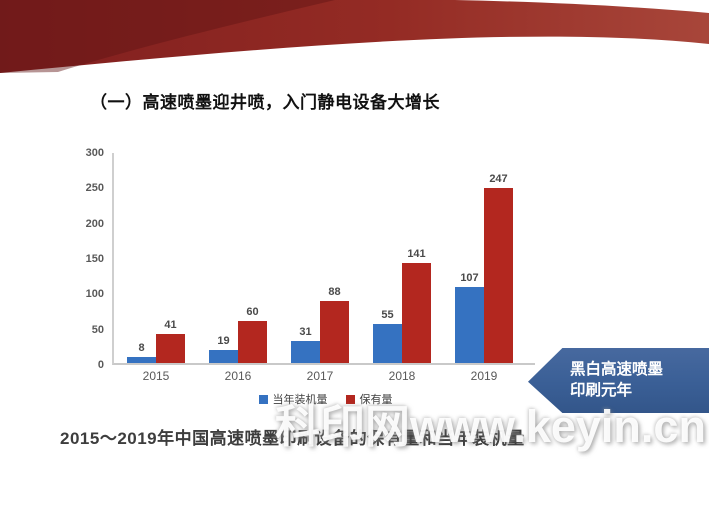 The height and width of the screenshot is (531, 709). Describe the element at coordinates (601, 390) in the screenshot. I see `banner-line2: 印刷元年` at that location.